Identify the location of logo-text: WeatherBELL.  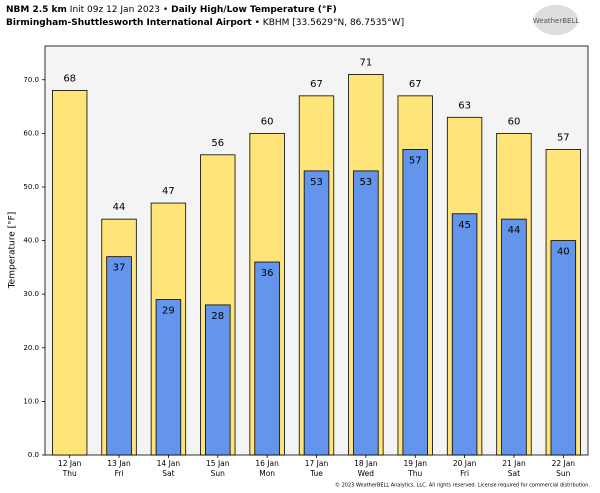
(556, 21).